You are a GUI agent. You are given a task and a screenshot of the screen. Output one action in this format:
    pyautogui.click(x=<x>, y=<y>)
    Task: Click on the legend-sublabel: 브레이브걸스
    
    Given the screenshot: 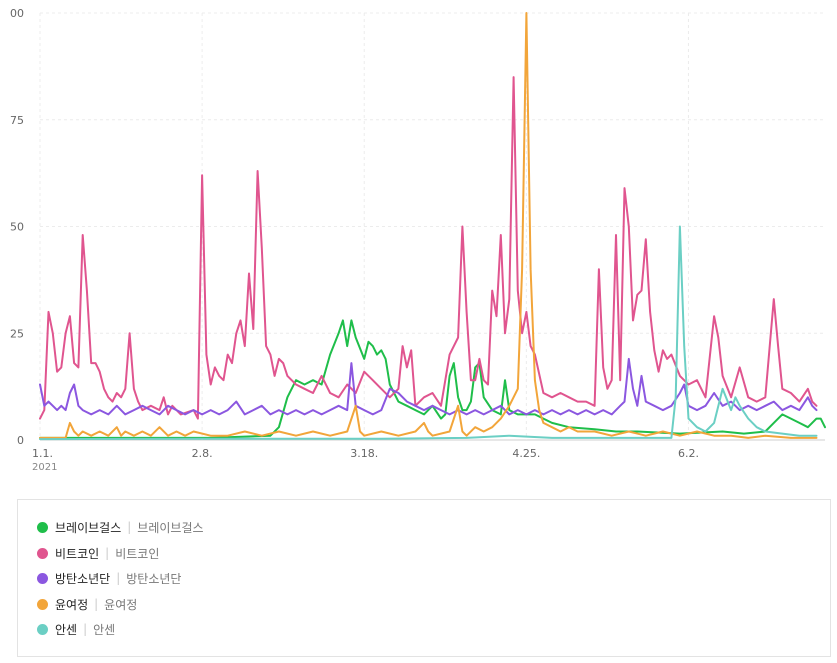 What is the action you would take?
    pyautogui.click(x=170, y=527)
    